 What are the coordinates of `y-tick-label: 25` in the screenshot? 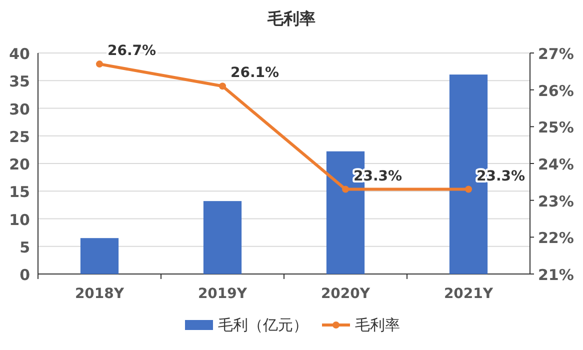 It's located at (19, 137).